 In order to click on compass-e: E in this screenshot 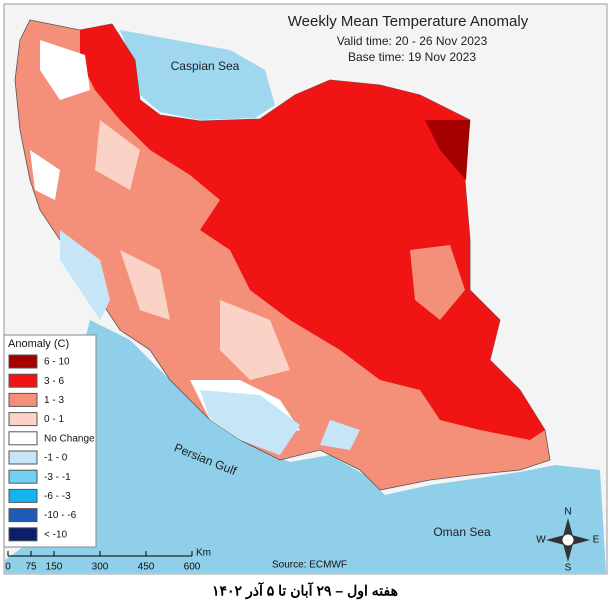, I will do `click(596, 540)`.